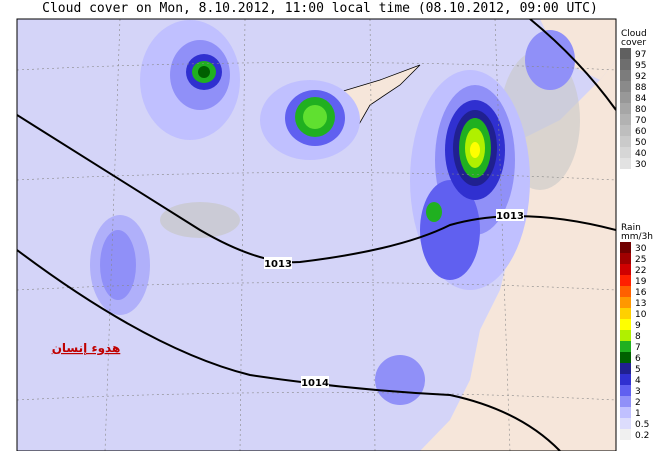  Describe the element at coordinates (641, 143) in the screenshot. I see `legend-label: 50` at that location.